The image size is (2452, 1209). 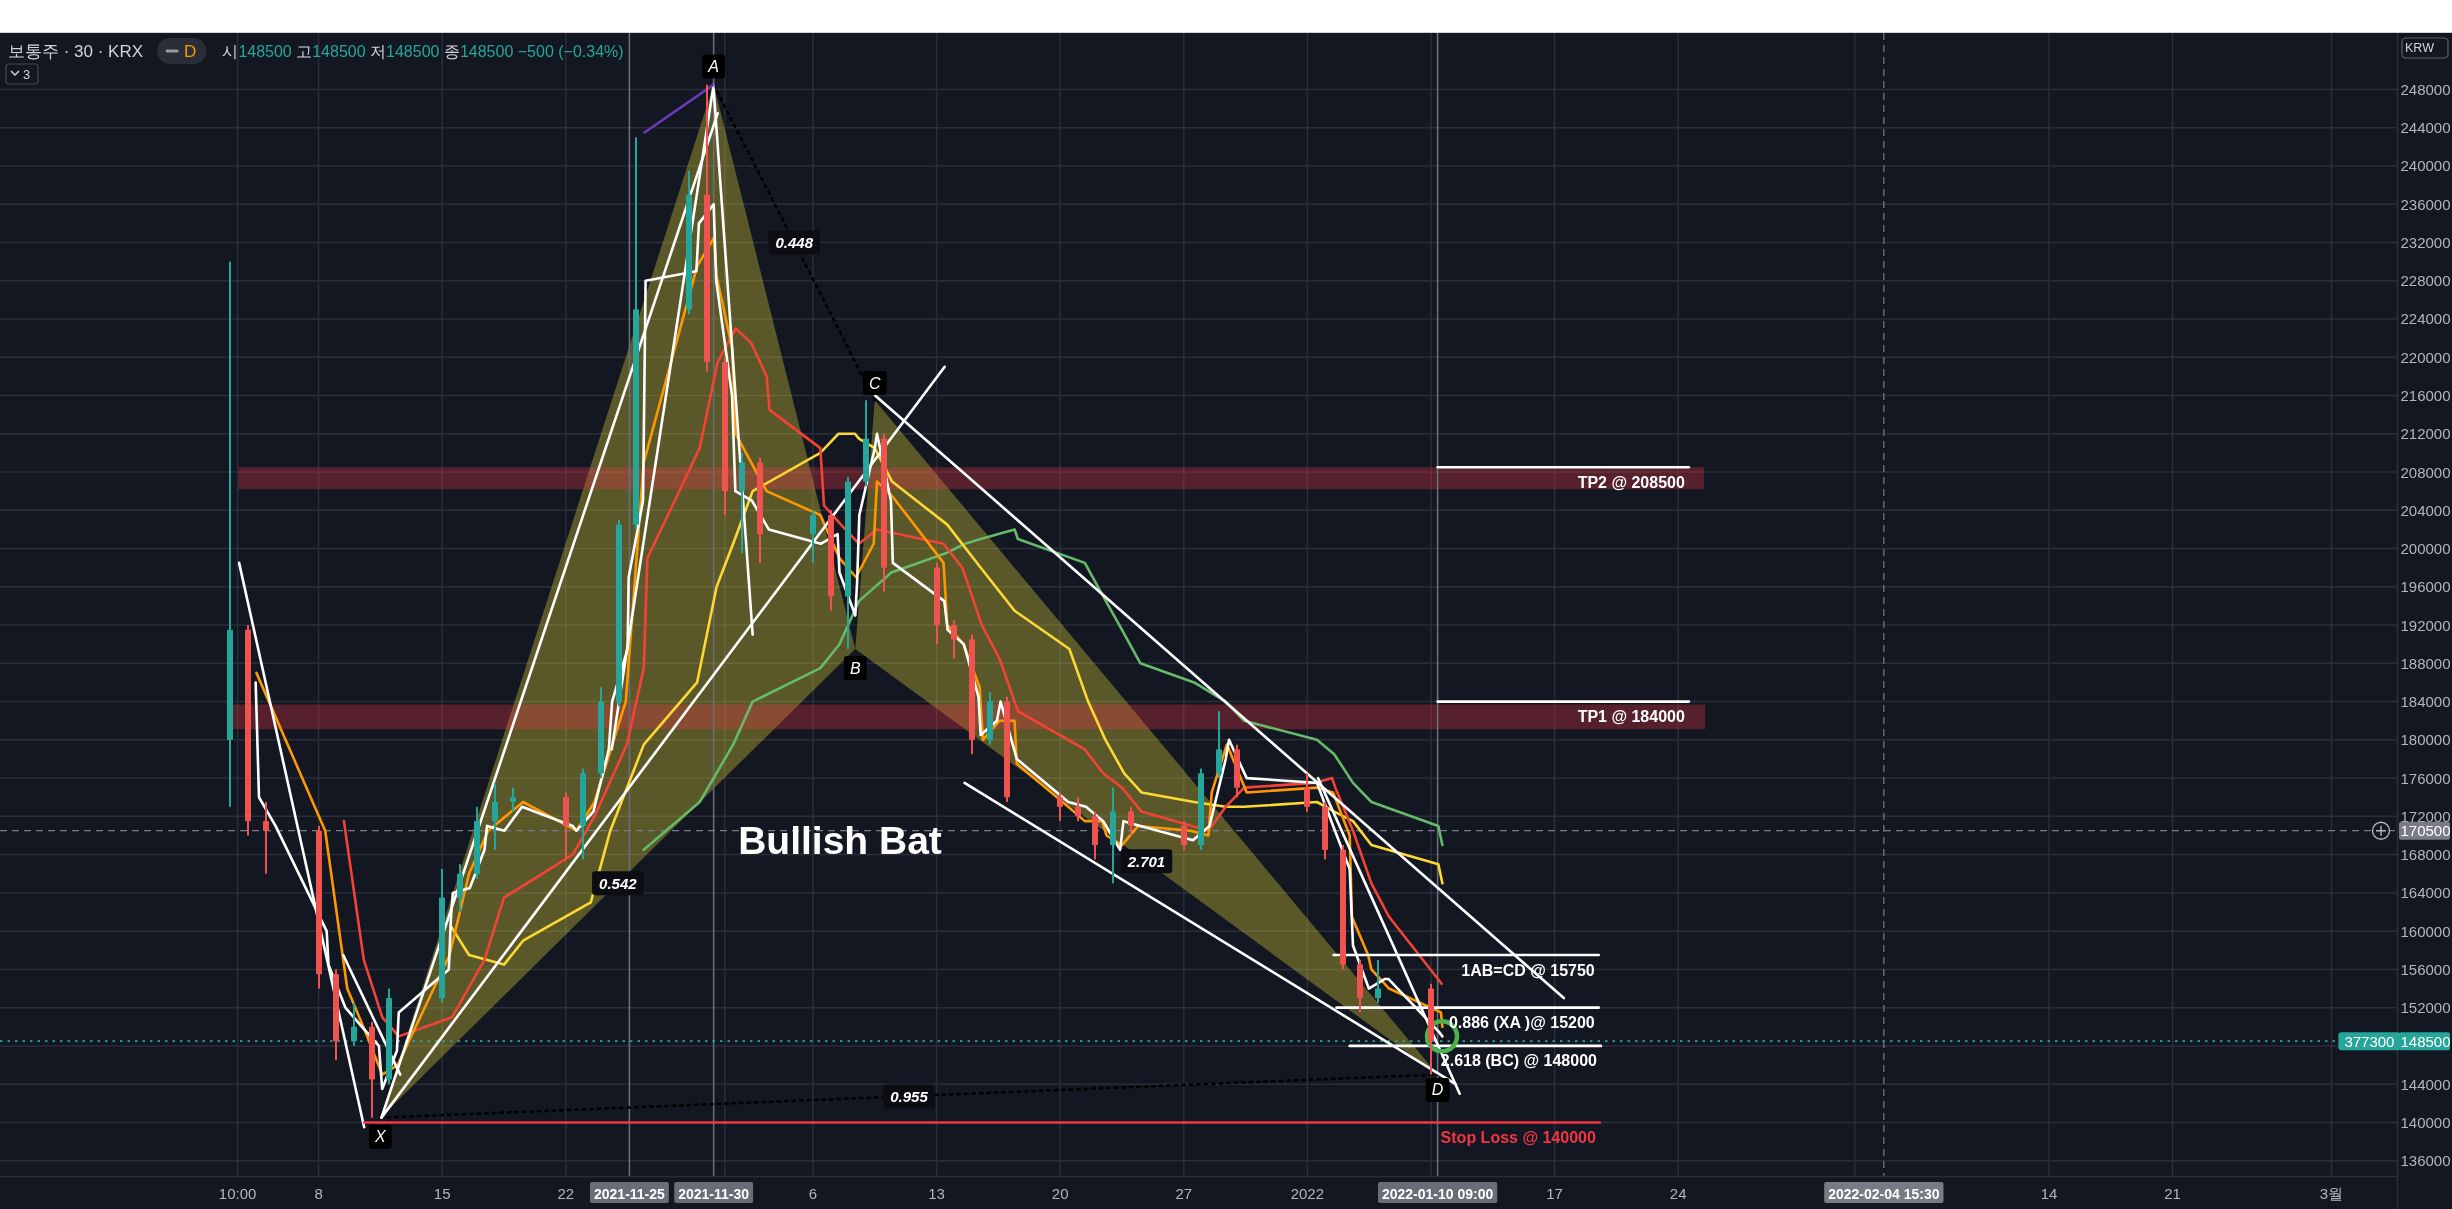 I want to click on y-tick-label: 136000, so click(x=2425, y=1161).